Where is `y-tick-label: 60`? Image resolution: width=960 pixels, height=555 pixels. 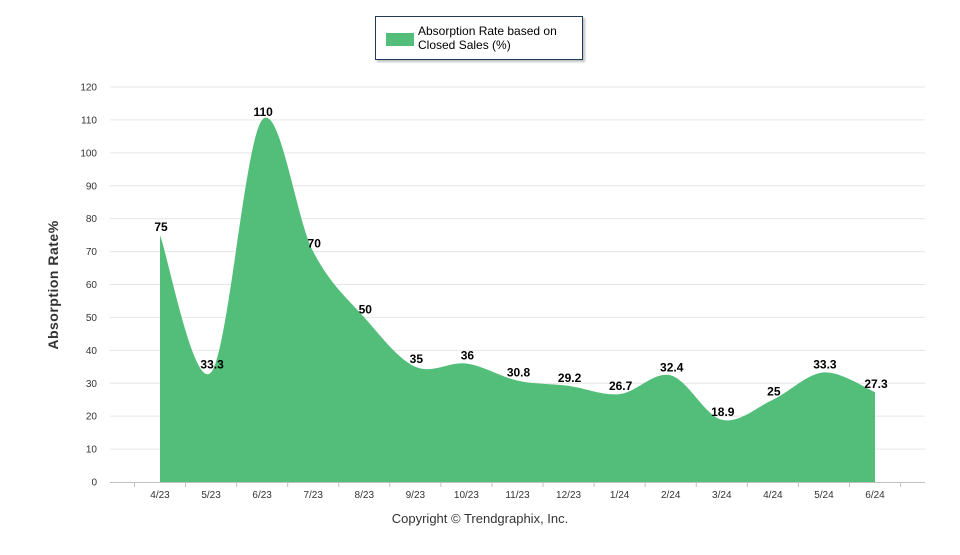
y-tick-label: 60 is located at coordinates (92, 285).